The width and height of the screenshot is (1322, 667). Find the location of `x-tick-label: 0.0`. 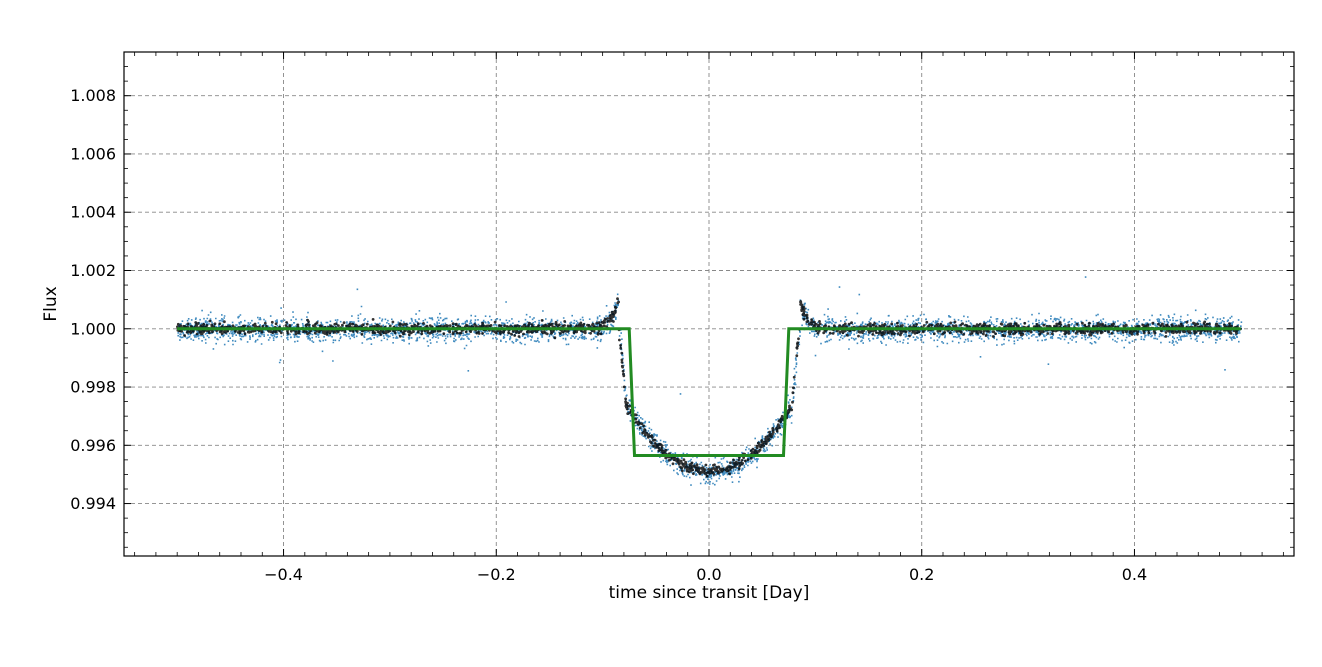

x-tick-label: 0.0 is located at coordinates (708, 574).